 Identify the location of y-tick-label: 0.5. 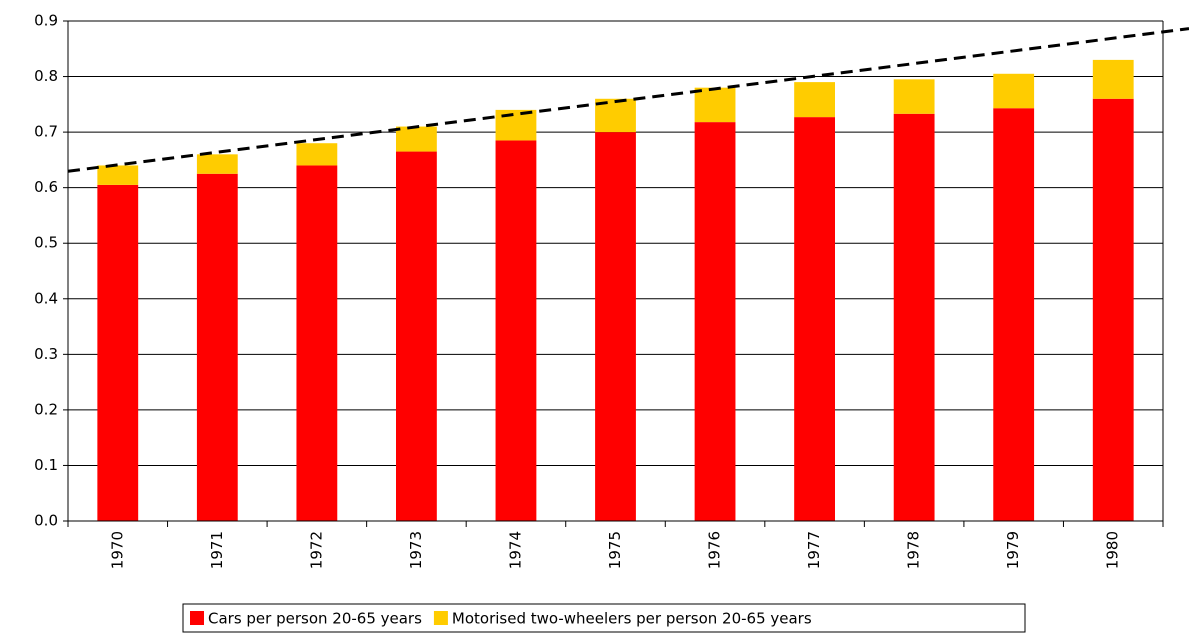
(46, 243).